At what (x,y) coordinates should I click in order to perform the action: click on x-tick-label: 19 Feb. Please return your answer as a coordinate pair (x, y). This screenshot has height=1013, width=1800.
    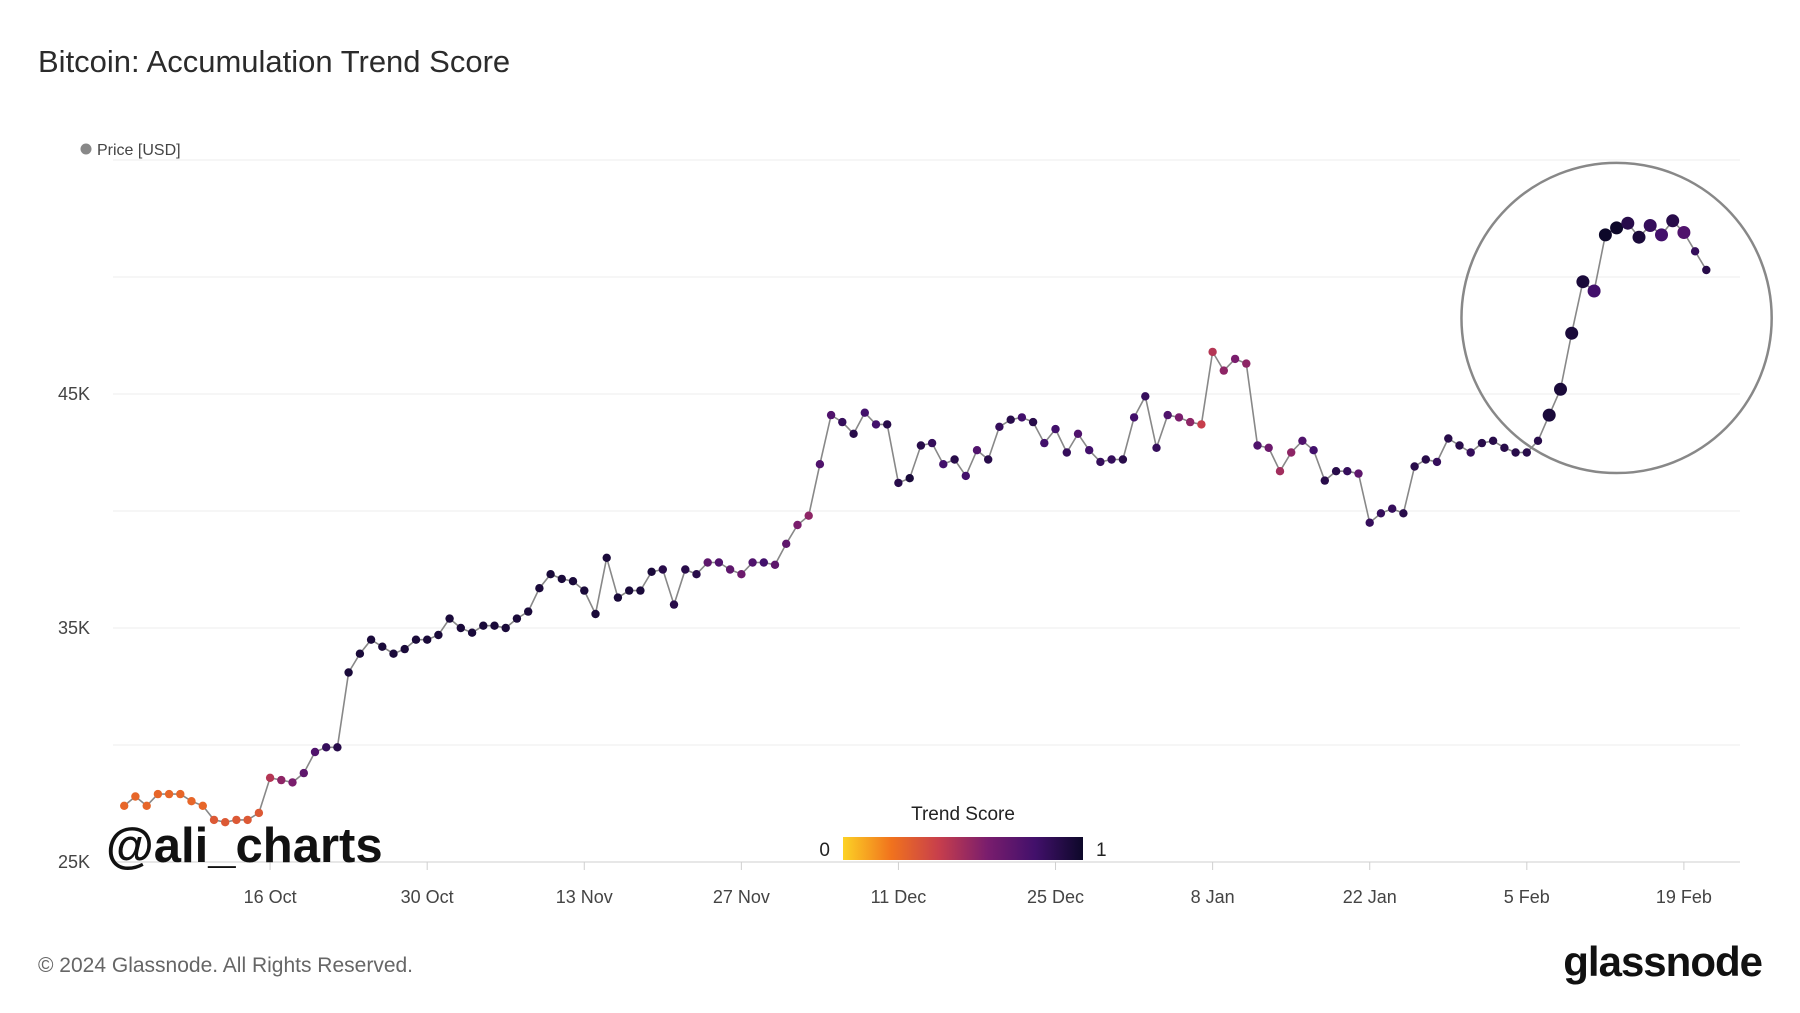
    Looking at the image, I should click on (1684, 897).